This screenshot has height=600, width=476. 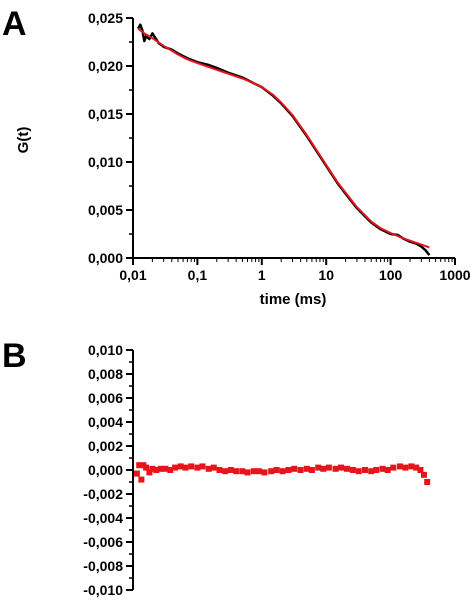 I want to click on chart-b-ytick-label: 0,006, so click(x=105, y=398).